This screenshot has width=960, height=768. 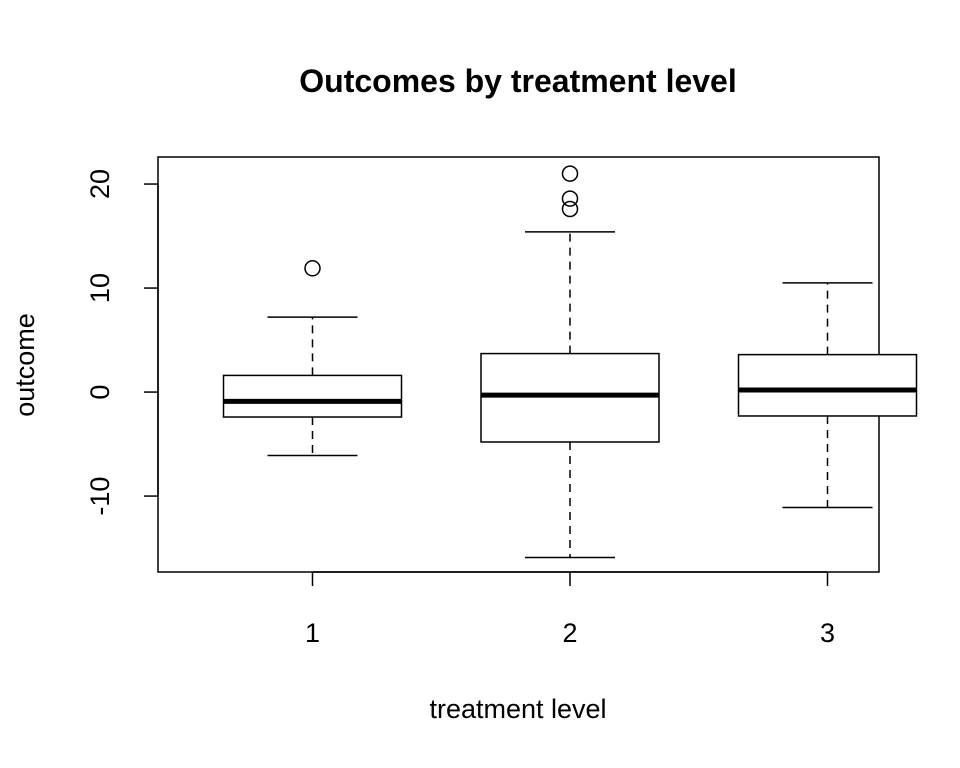 What do you see at coordinates (100, 496) in the screenshot?
I see `y-tick-label: -10` at bounding box center [100, 496].